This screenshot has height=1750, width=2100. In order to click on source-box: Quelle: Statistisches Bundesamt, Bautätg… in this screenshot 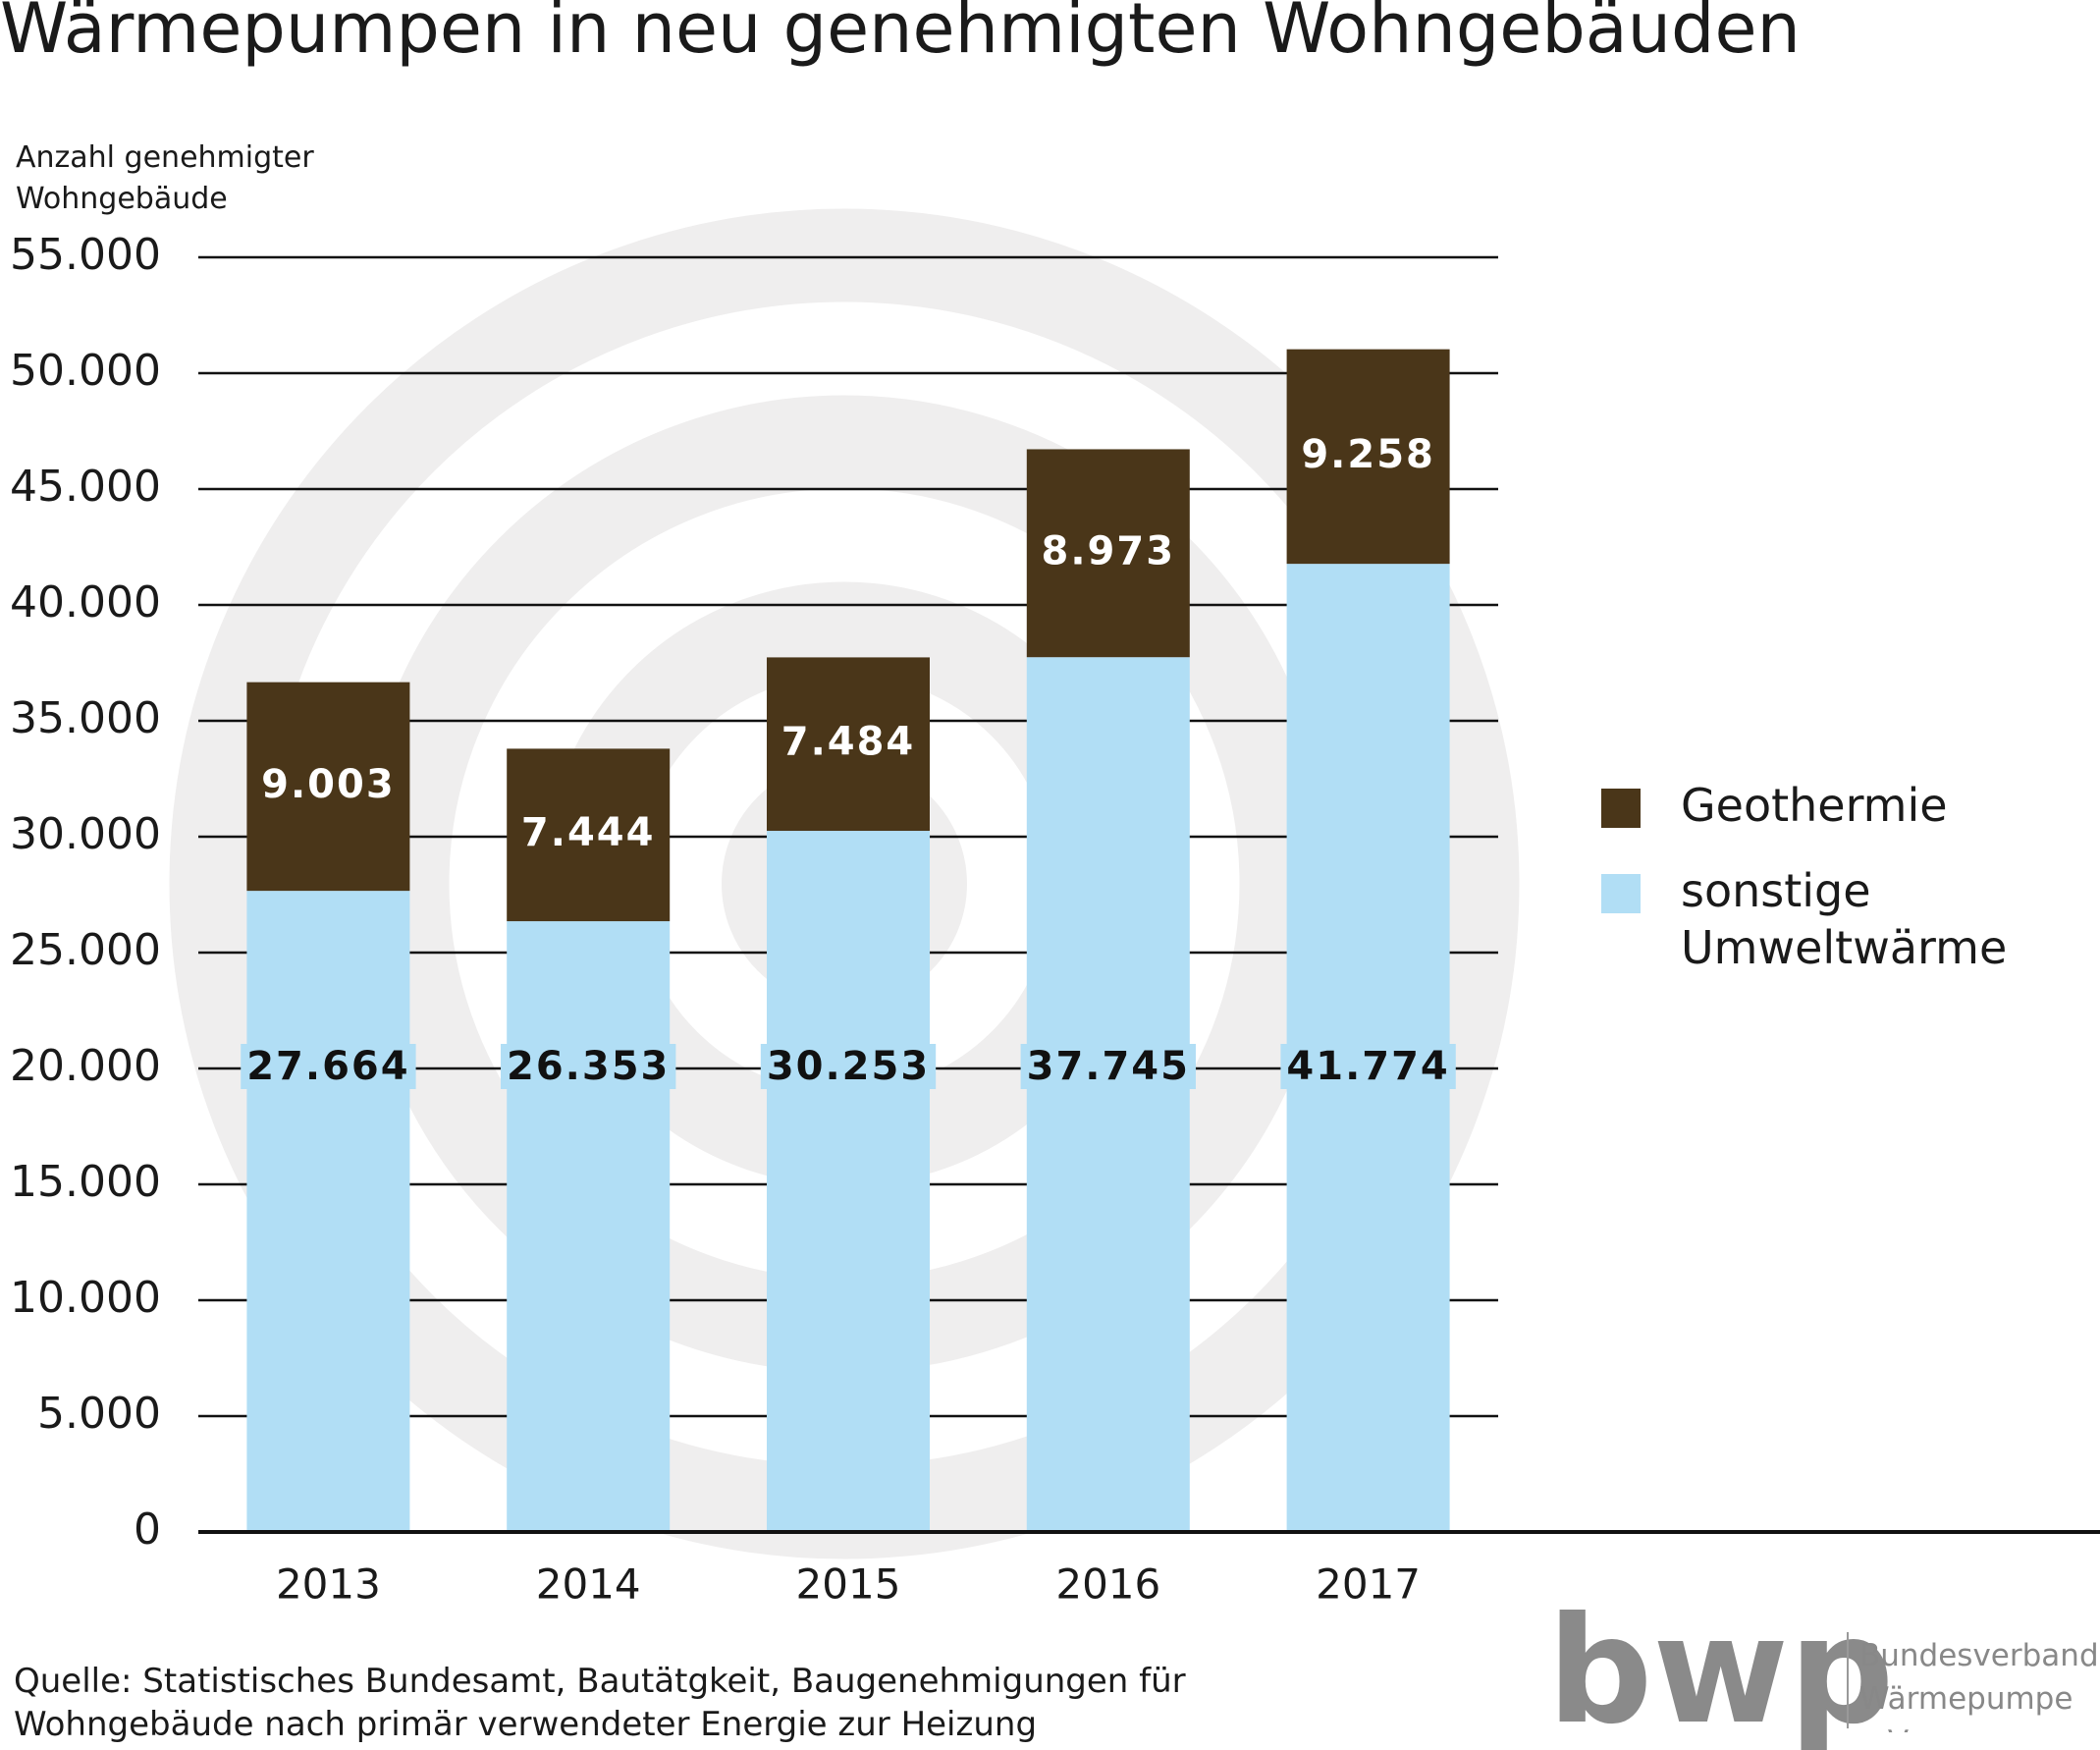, I will do `click(600, 1703)`.